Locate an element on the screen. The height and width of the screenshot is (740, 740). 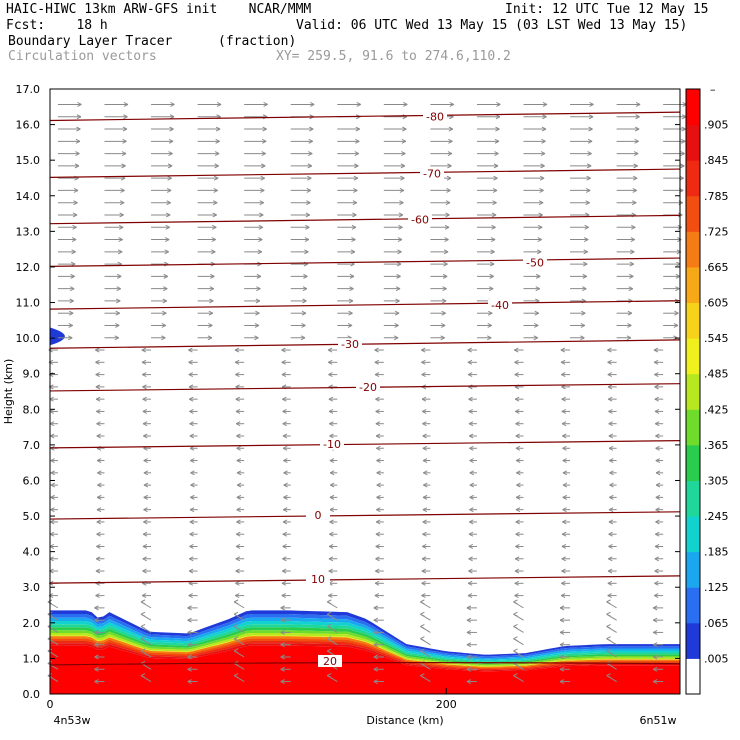
tracer-band-shape is located at coordinates (365, 657).